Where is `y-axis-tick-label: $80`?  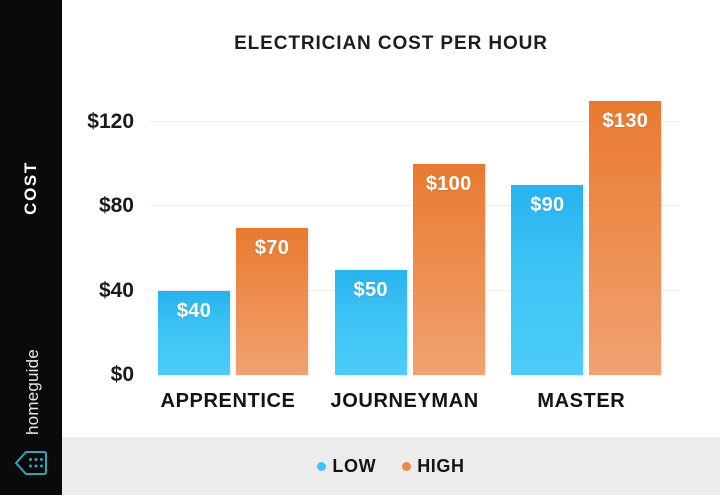 y-axis-tick-label: $80 is located at coordinates (116, 206).